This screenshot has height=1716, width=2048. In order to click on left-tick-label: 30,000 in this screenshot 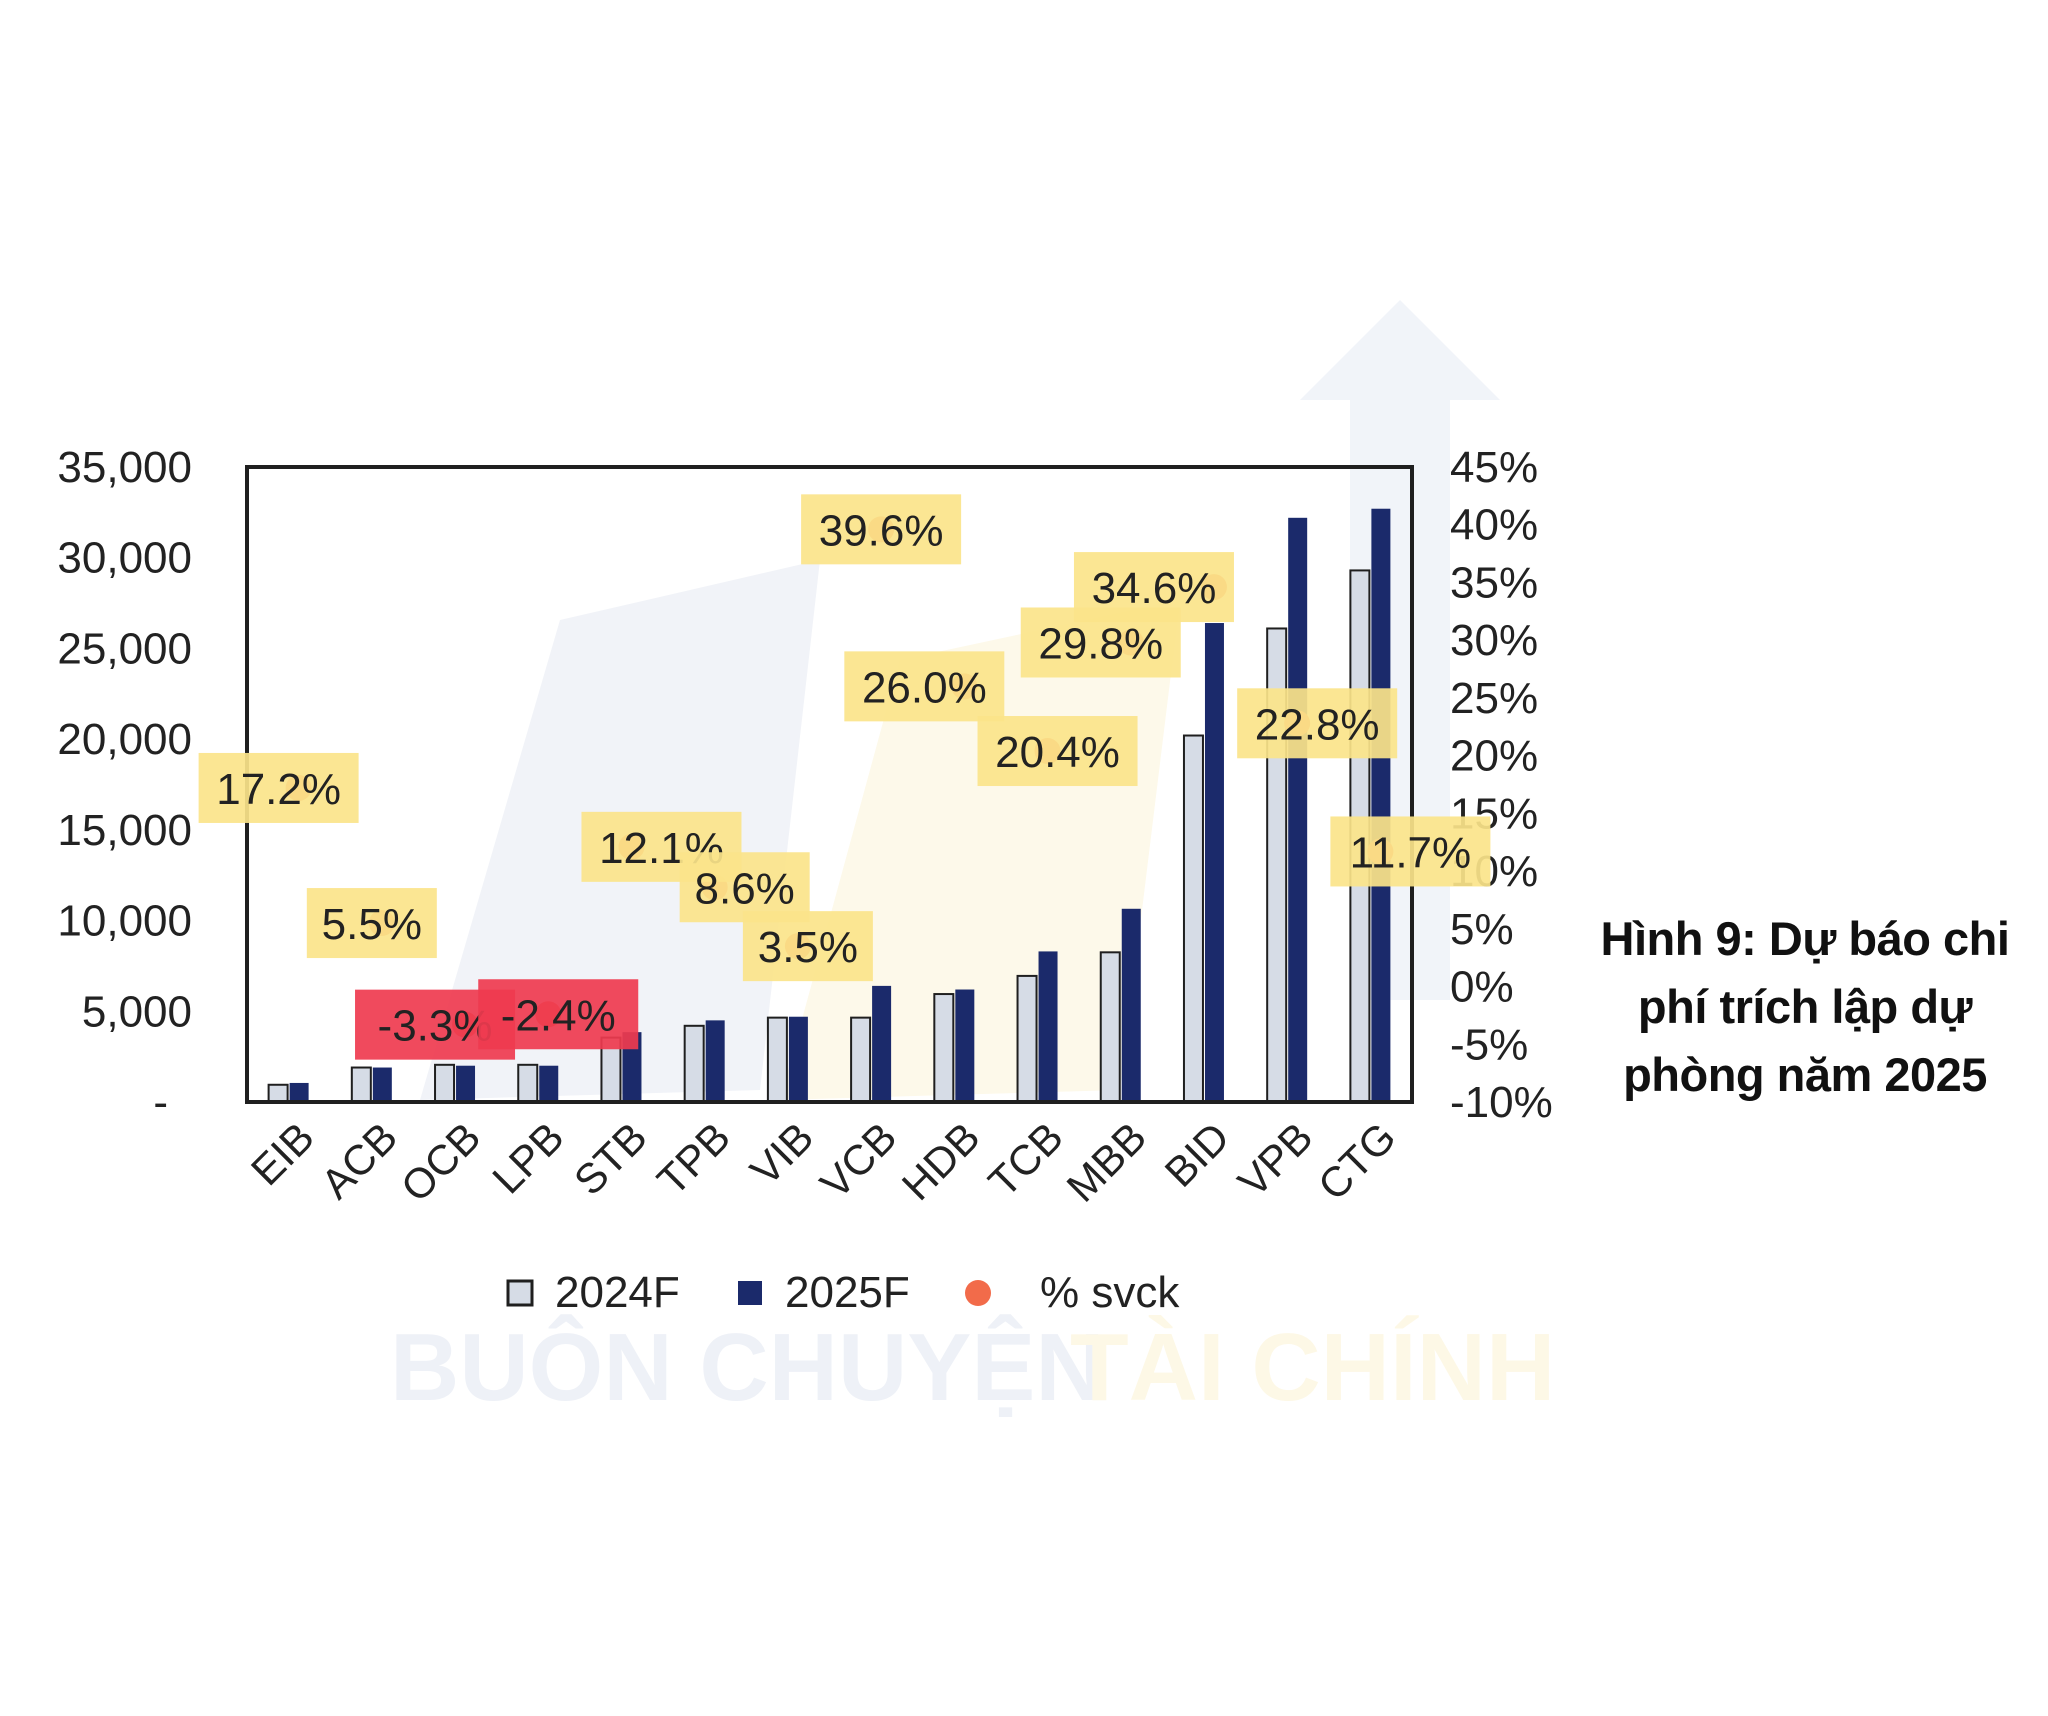, I will do `click(124, 558)`.